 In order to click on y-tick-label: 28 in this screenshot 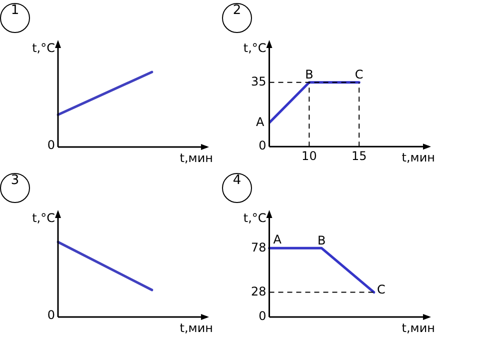, I will do `click(258, 291)`.